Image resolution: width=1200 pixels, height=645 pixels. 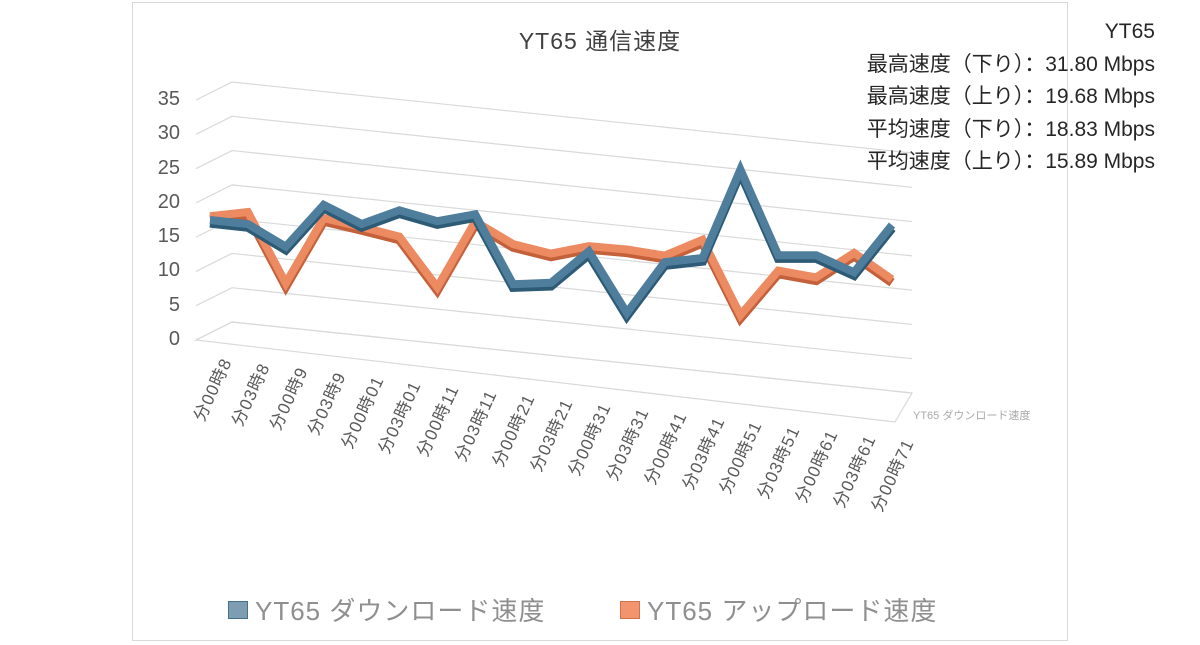 What do you see at coordinates (168, 236) in the screenshot?
I see `y-axis-tick-label: 15` at bounding box center [168, 236].